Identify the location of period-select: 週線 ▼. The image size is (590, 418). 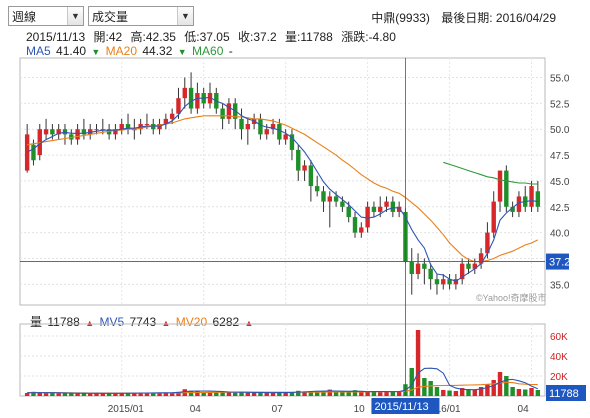
(46, 16).